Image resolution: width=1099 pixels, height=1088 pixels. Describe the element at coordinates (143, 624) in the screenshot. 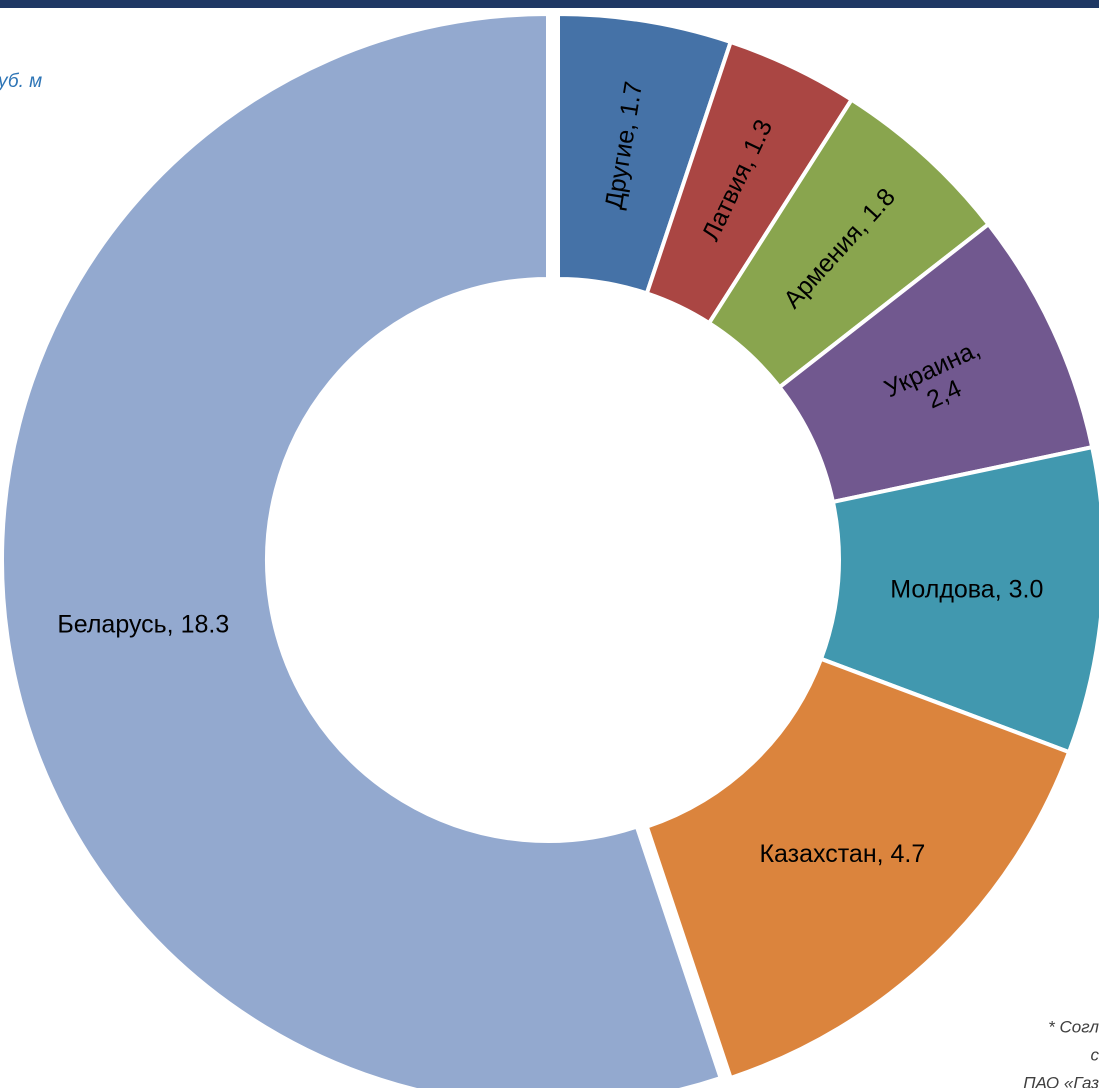

I see `data-label: Беларусь, 18.3` at that location.